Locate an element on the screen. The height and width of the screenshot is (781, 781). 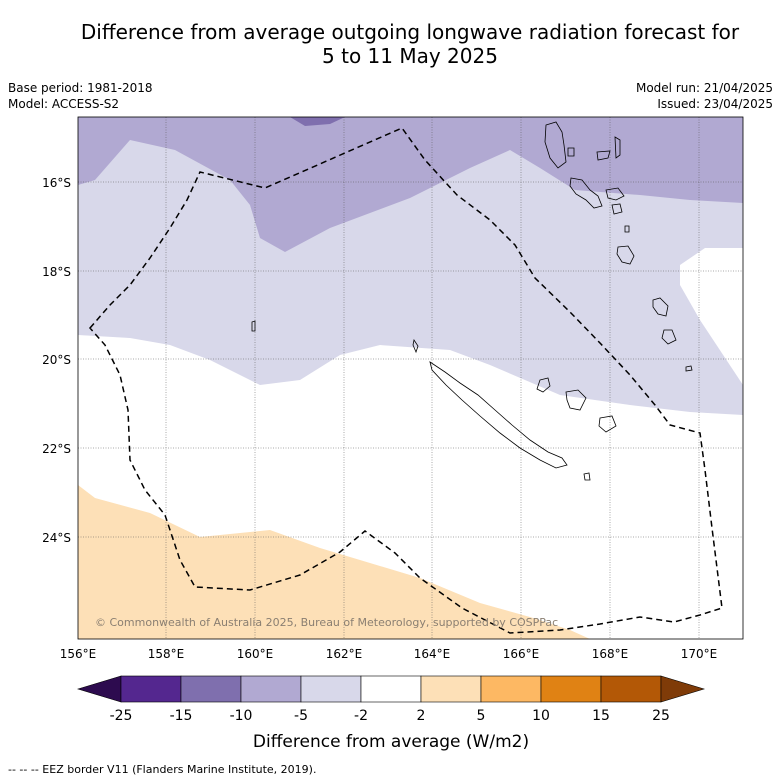
title-line-2: 5 to 11 May 2025 is located at coordinates (410, 56).